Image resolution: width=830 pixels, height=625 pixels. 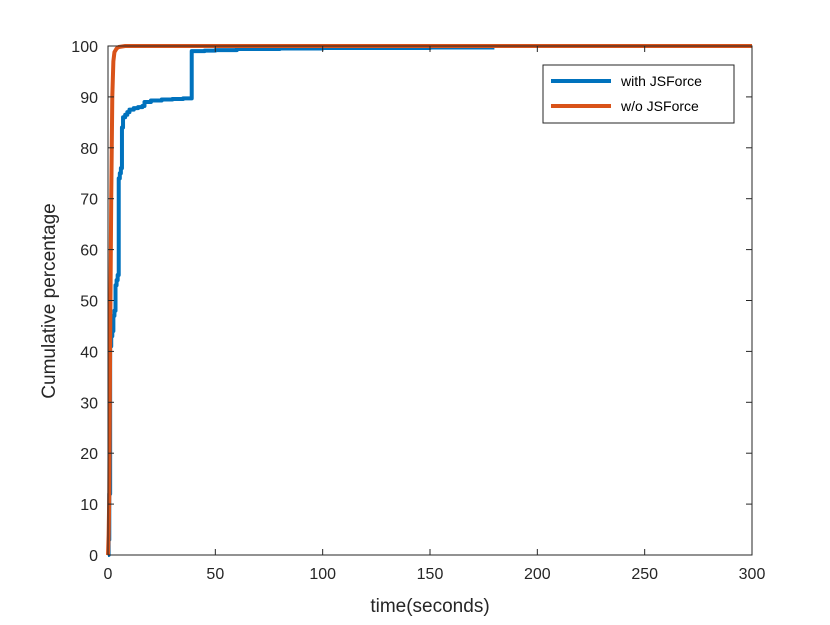 I want to click on x-tick-label: 250, so click(x=644, y=574).